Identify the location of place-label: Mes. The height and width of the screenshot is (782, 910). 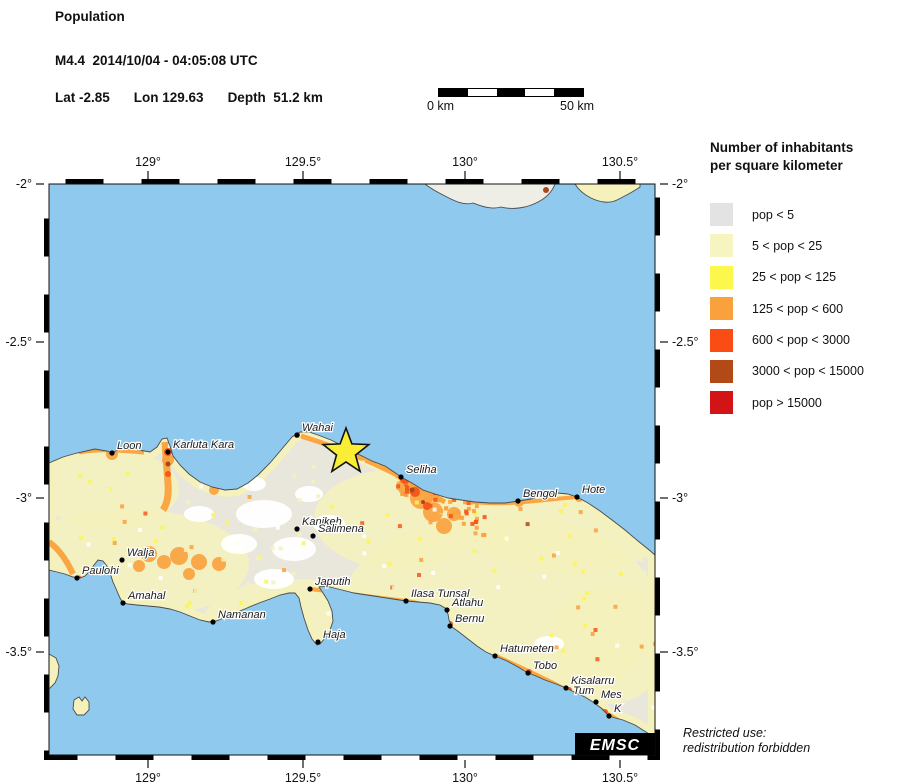
(611, 695).